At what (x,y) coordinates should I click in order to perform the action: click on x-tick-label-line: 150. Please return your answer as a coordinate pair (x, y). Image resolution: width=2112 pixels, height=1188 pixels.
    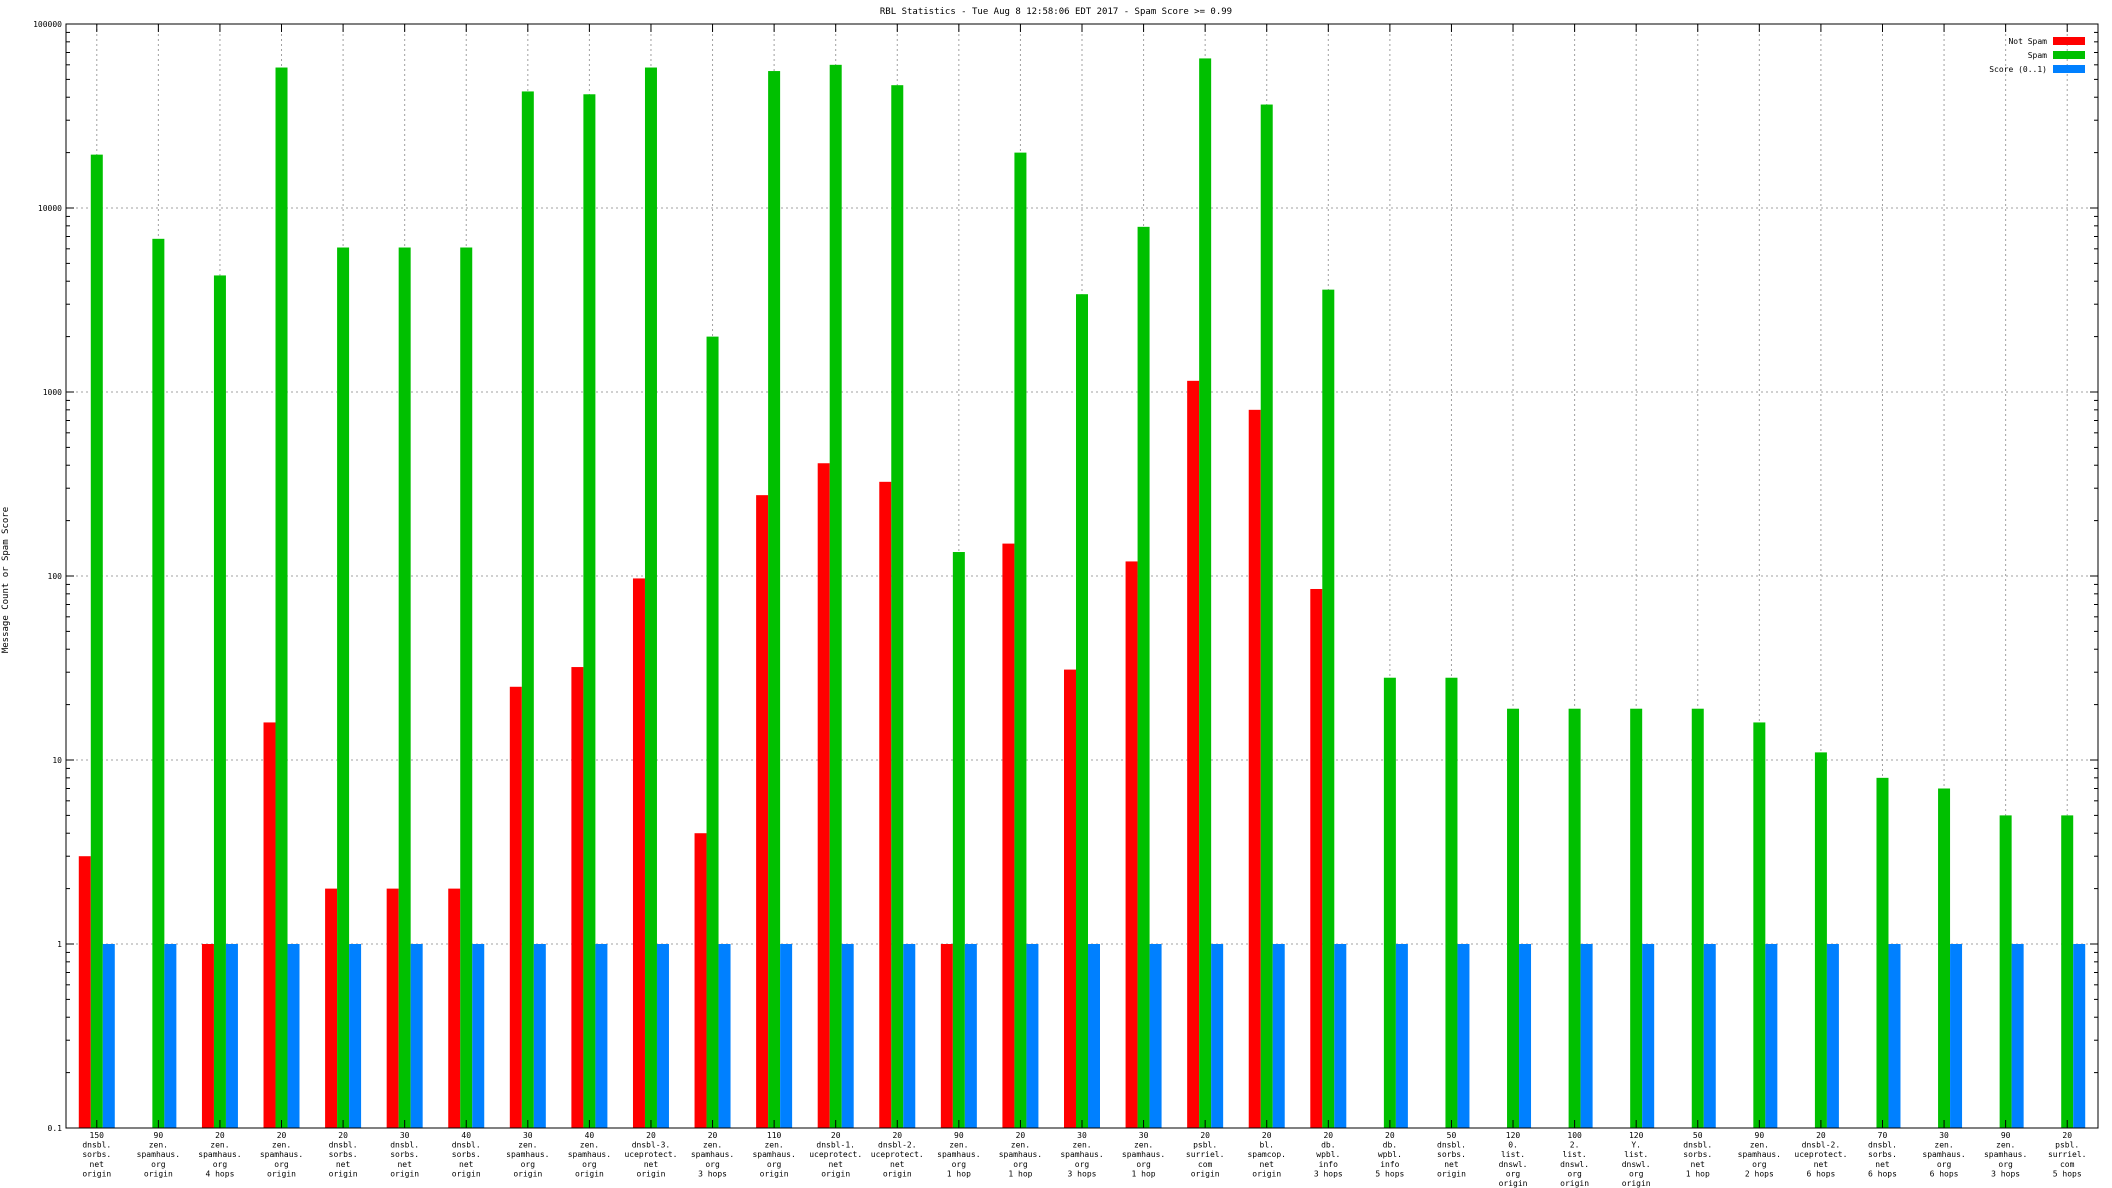
    Looking at the image, I should click on (97, 1135).